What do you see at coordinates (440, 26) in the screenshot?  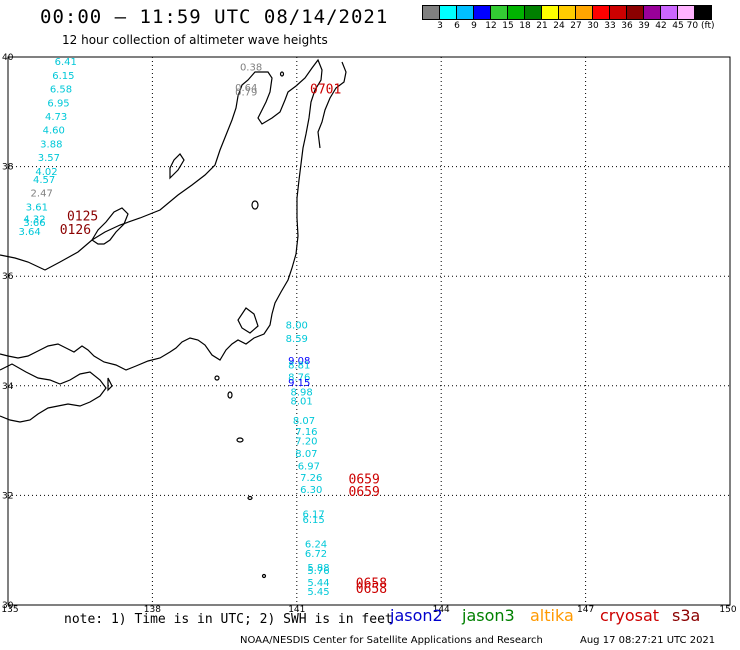 I see `legend-label: 3` at bounding box center [440, 26].